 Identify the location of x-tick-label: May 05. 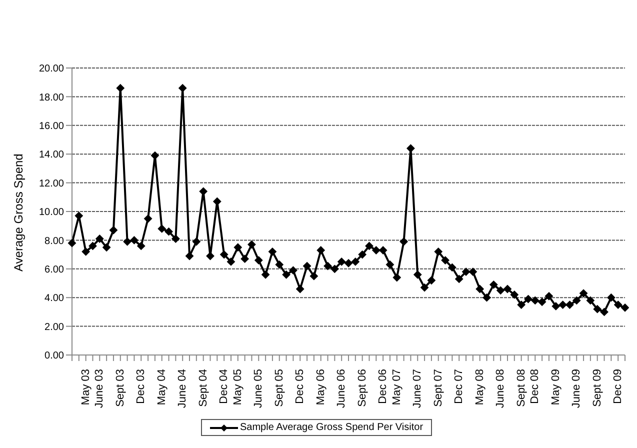
(238, 387).